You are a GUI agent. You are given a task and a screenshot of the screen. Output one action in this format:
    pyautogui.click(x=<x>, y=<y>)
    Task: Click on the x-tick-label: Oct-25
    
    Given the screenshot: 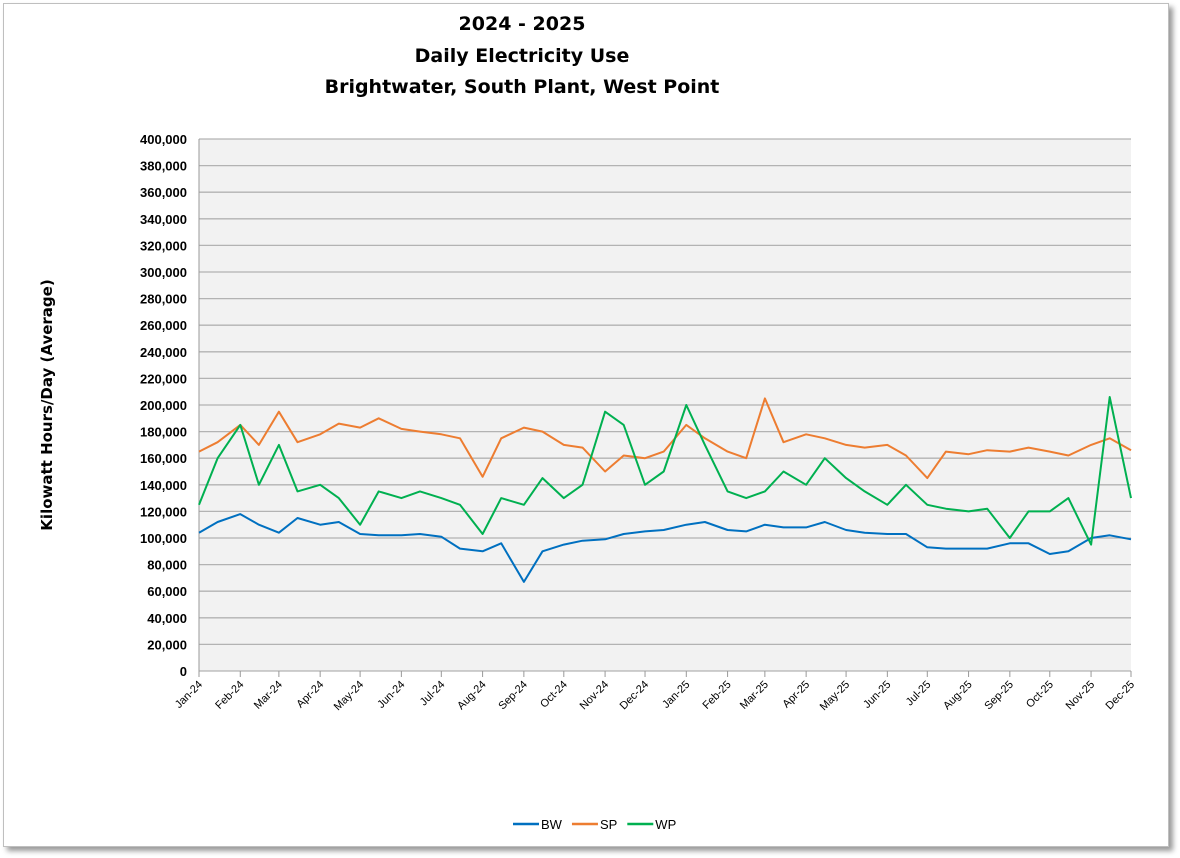 What is the action you would take?
    pyautogui.click(x=1040, y=695)
    